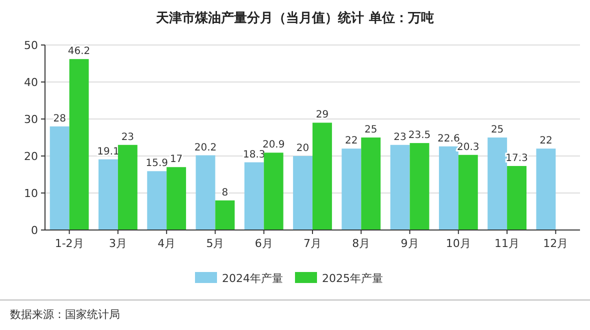 This screenshot has height=330, width=590. Describe the element at coordinates (273, 145) in the screenshot. I see `data-label: 20.9` at that location.